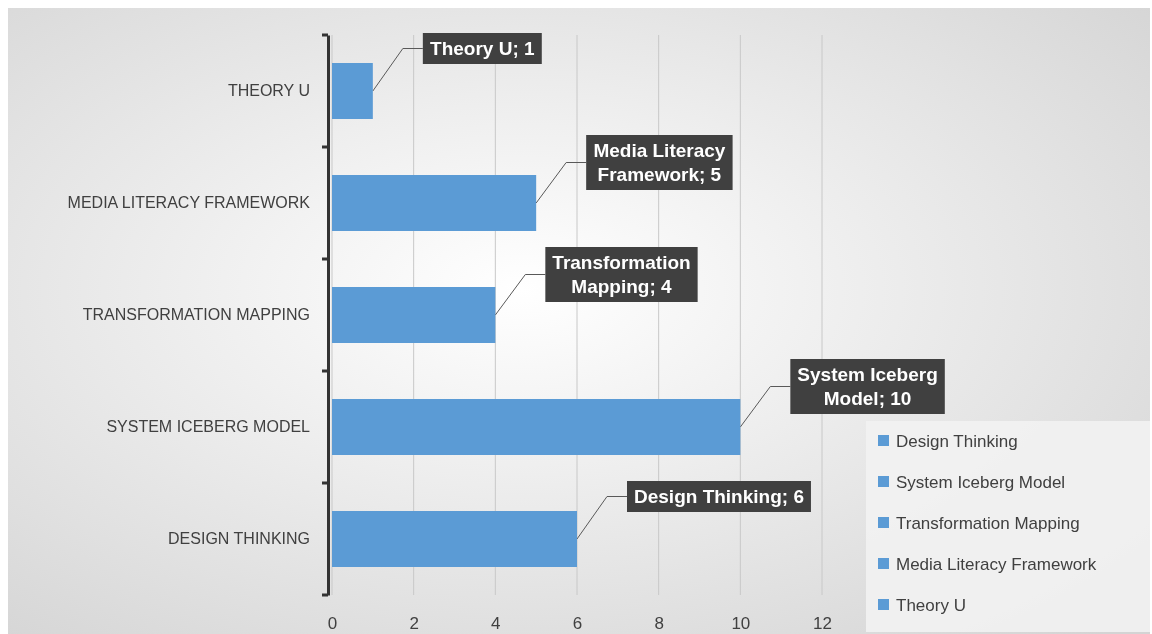 The height and width of the screenshot is (634, 1152). Describe the element at coordinates (196, 315) in the screenshot. I see `y-tick-label: TRANSFORMATION MAPPING` at that location.